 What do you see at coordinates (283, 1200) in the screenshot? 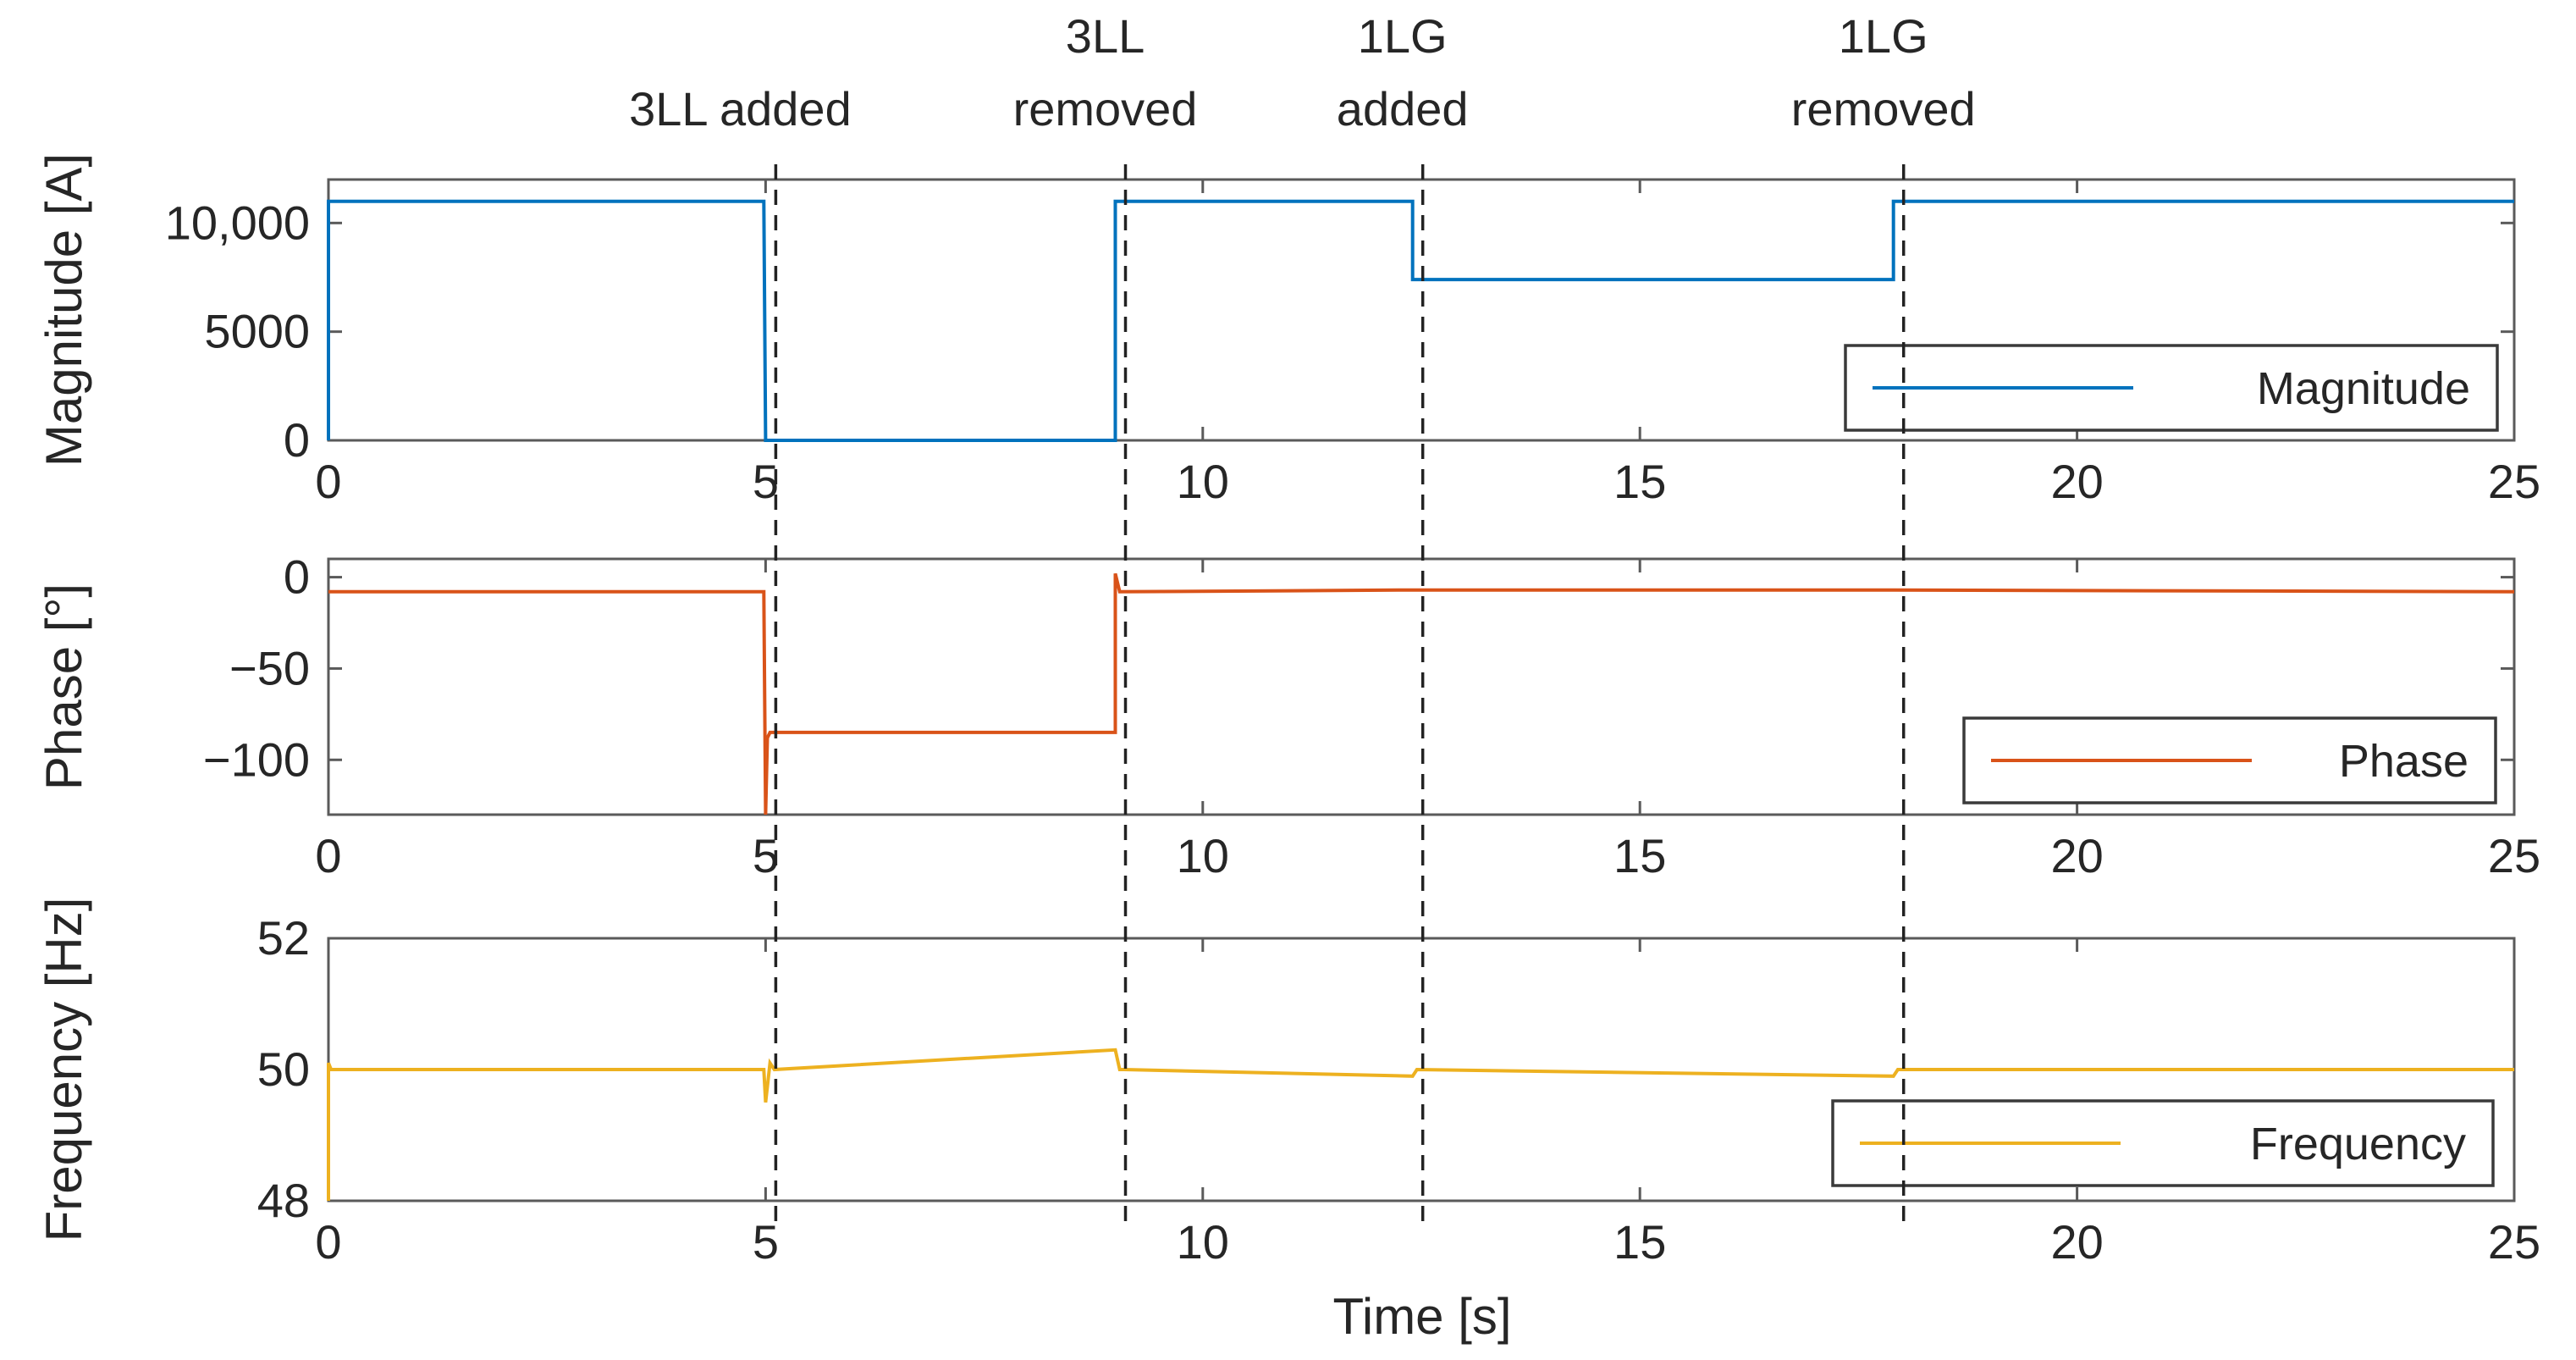
I see `frequency-y-tick-label: 48` at bounding box center [283, 1200].